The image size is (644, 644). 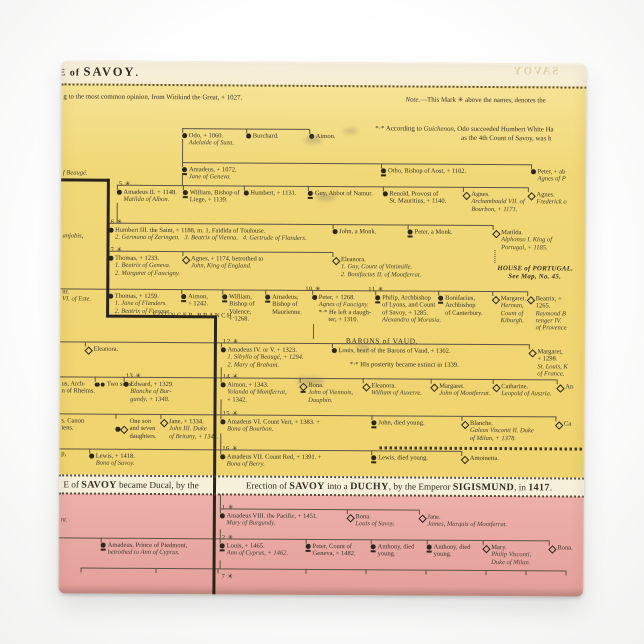 What do you see at coordinates (267, 485) in the screenshot?
I see `text-span: Erection of` at bounding box center [267, 485].